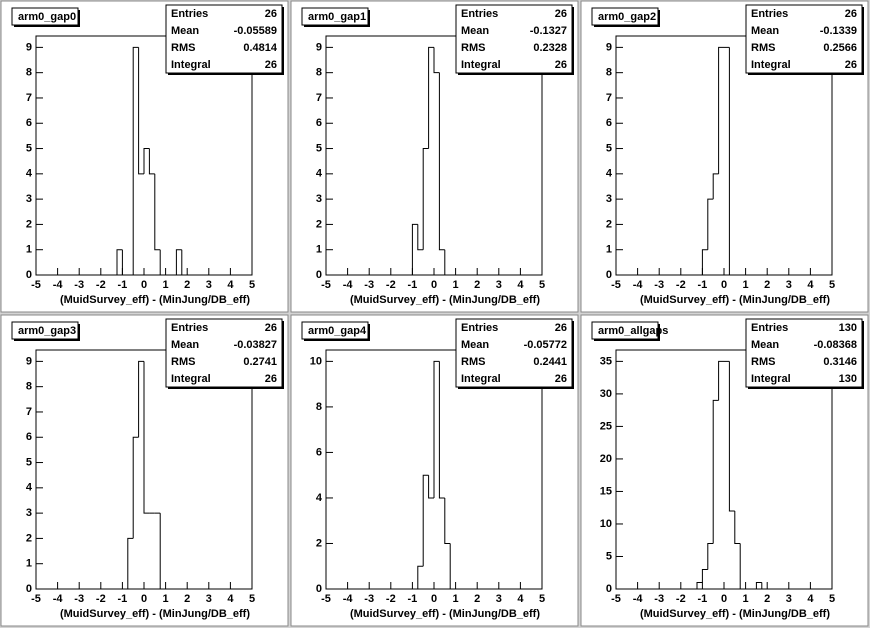 This screenshot has height=628, width=870. Describe the element at coordinates (832, 285) in the screenshot. I see `x-tick-label: 5` at that location.